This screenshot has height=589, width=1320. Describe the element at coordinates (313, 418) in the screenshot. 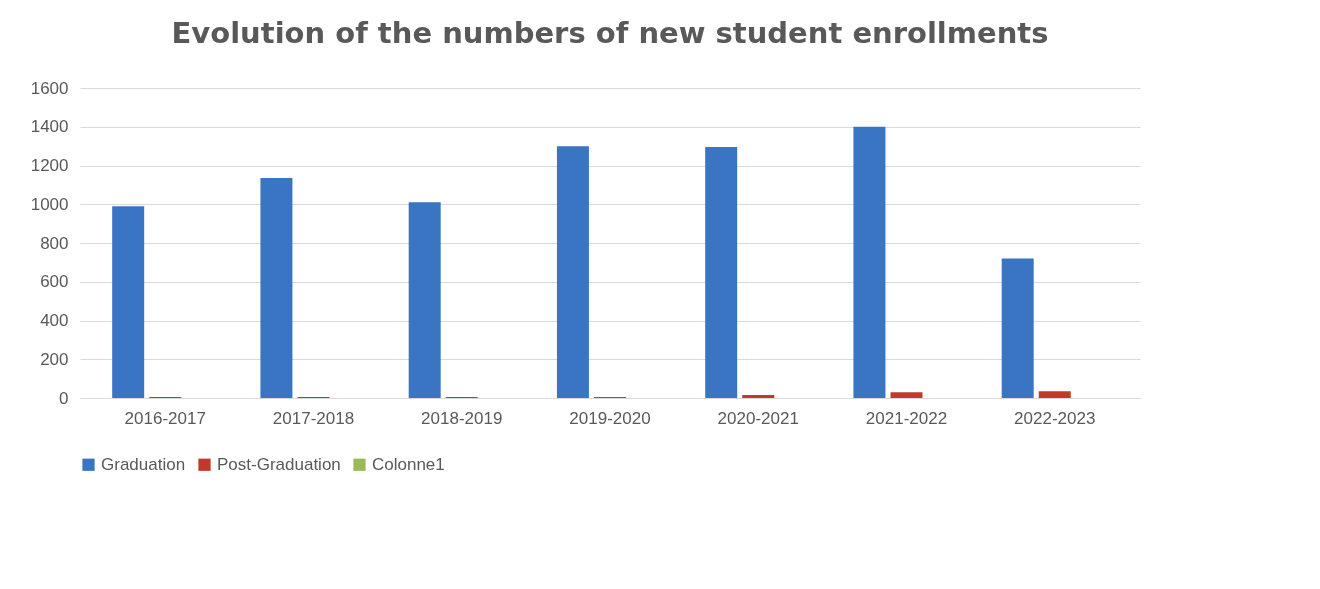

I see `x-tick-label: 2017-2018` at that location.